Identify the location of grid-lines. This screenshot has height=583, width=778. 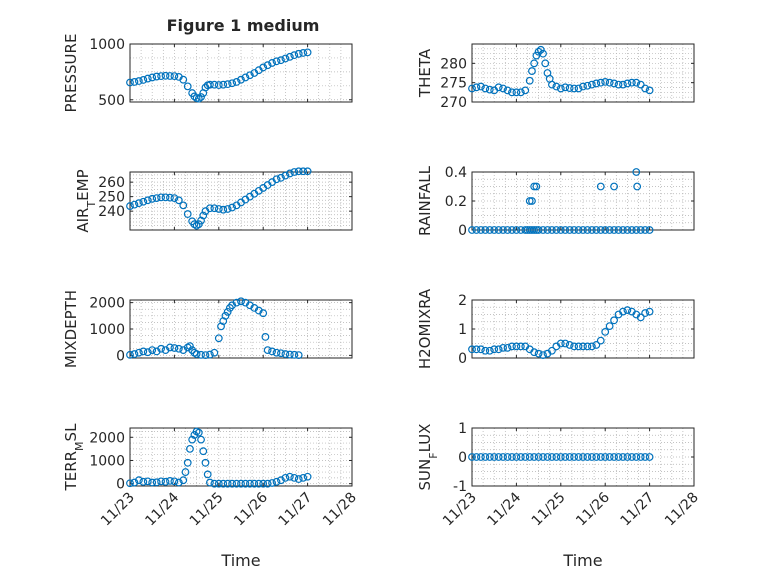
(241, 457).